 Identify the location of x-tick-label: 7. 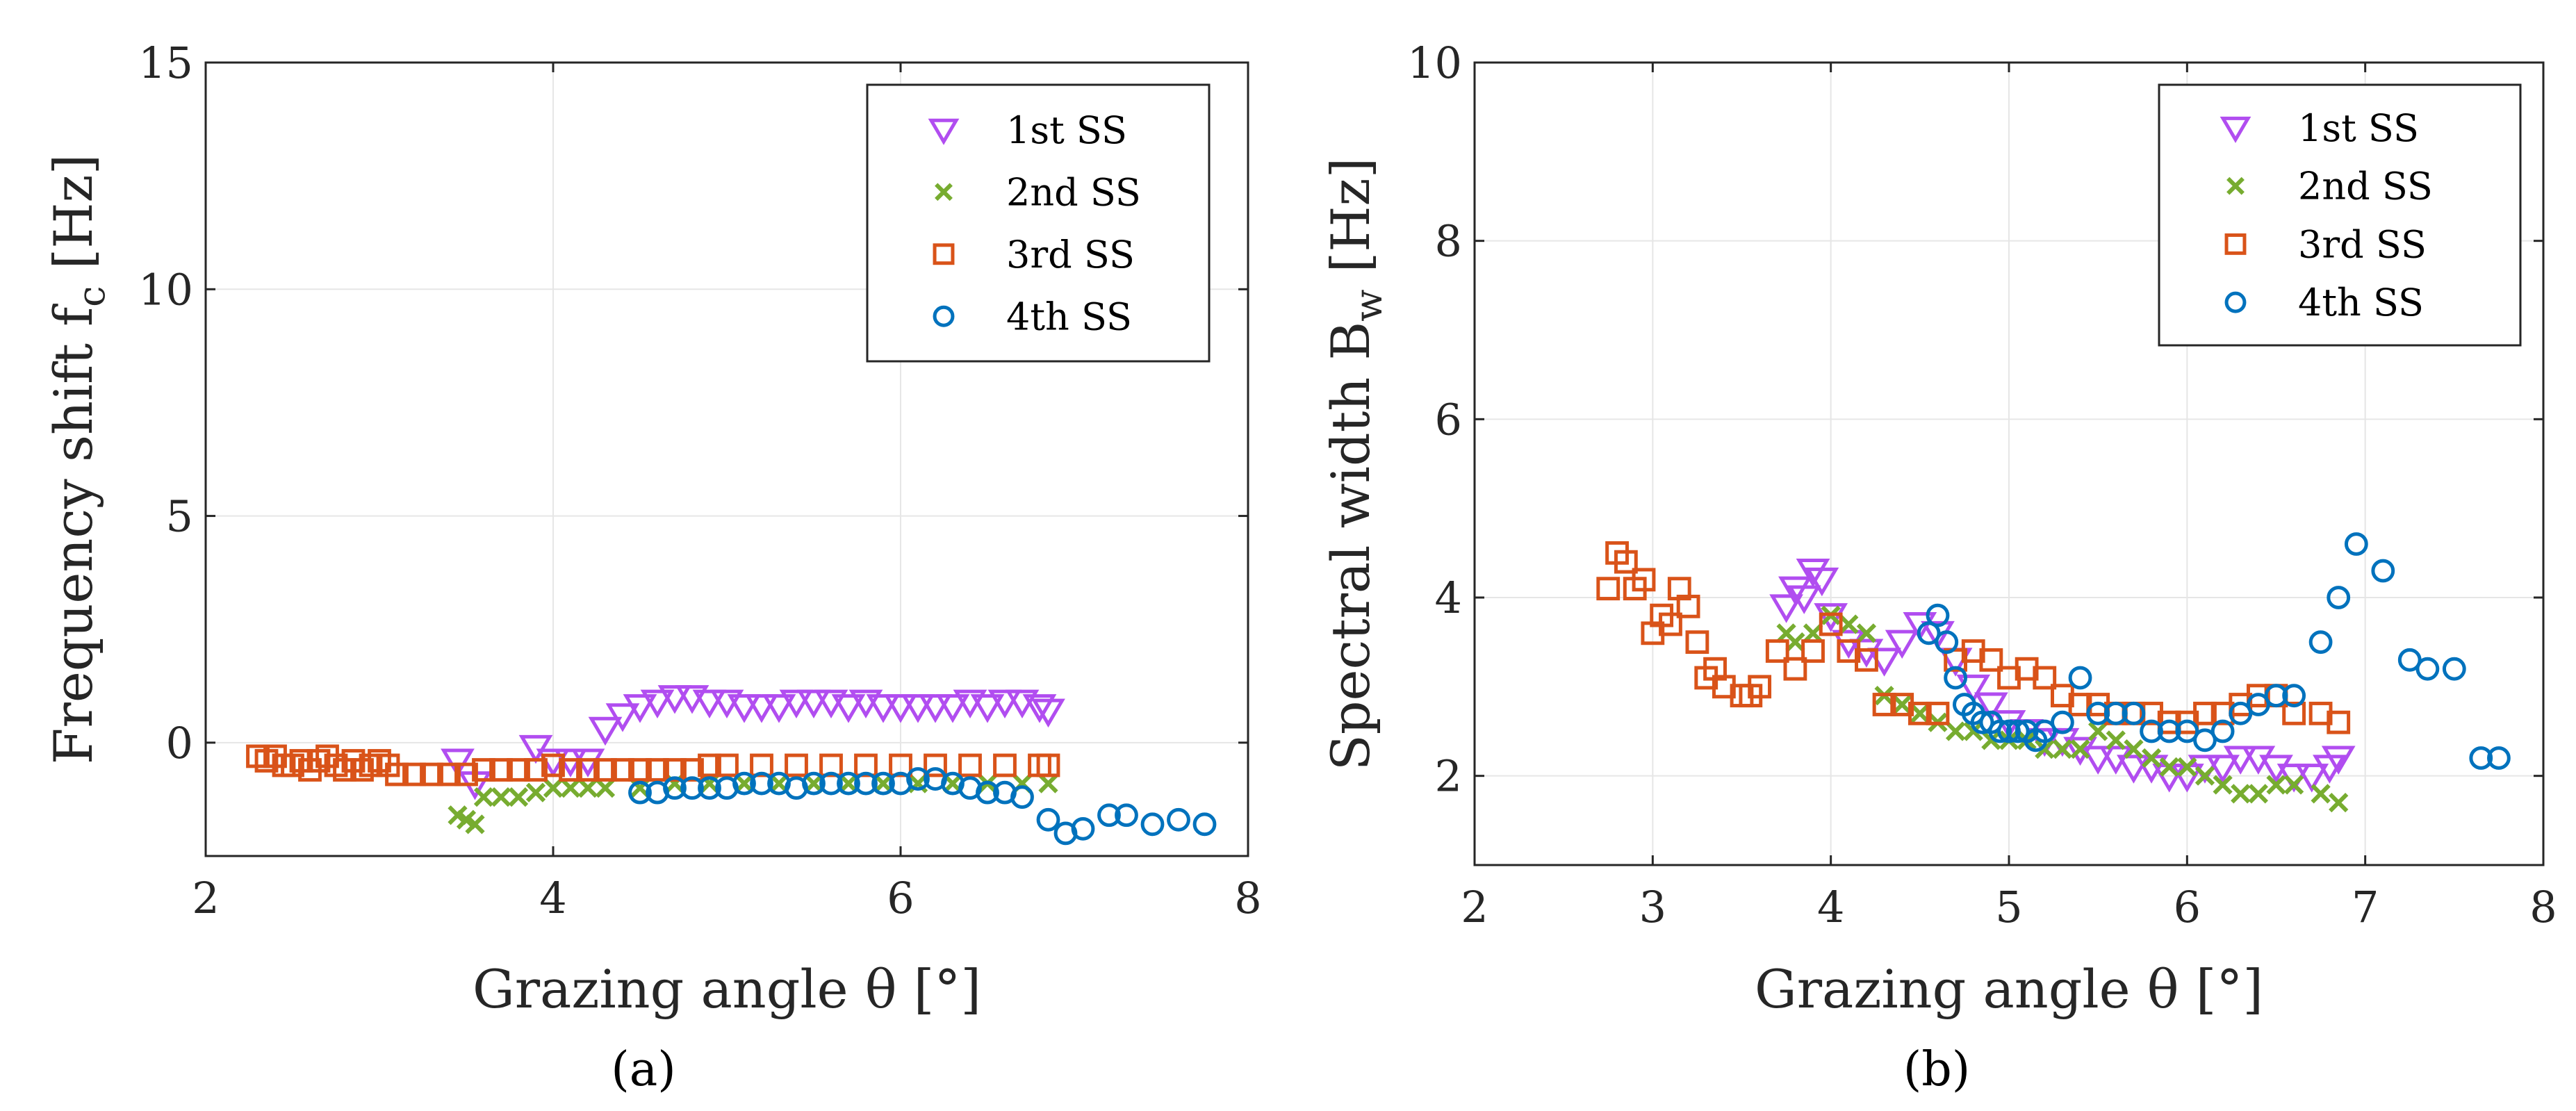
(2365, 907).